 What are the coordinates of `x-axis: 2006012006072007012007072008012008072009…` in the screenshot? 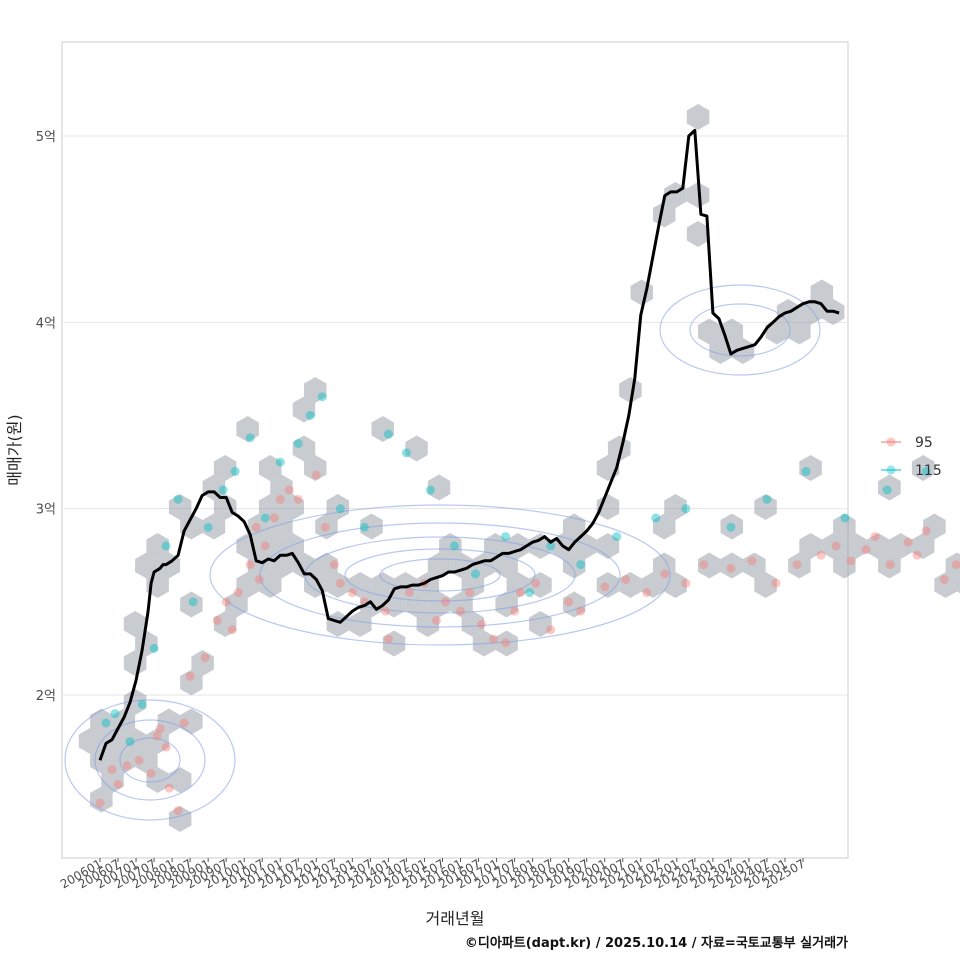 It's located at (433, 873).